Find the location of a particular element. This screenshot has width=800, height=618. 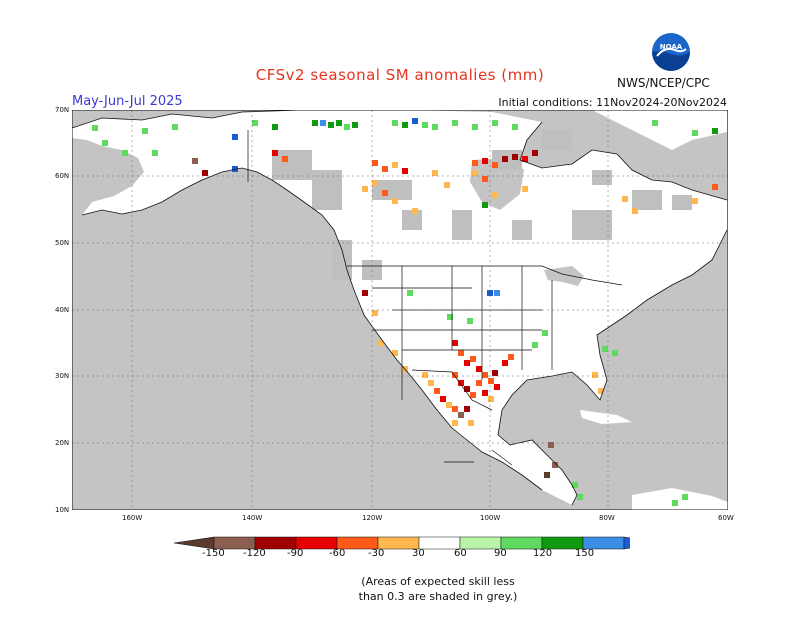

colorbar-label: 60 is located at coordinates (460, 553).